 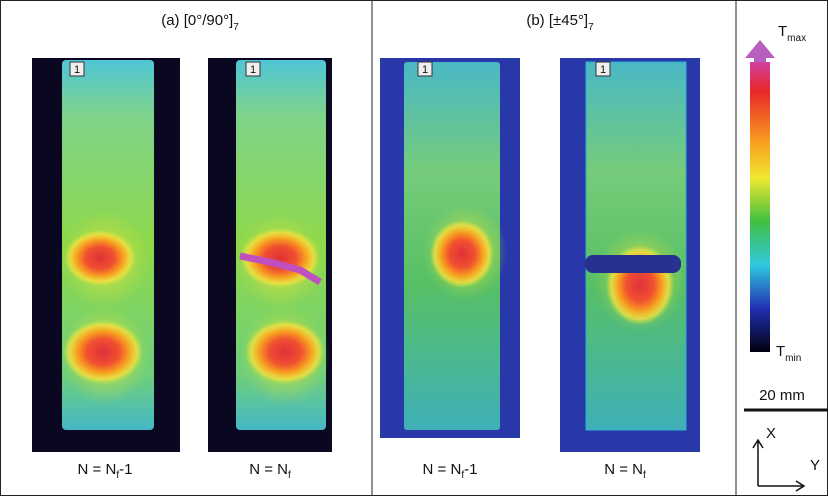 I want to click on colorbar, so click(x=760, y=207).